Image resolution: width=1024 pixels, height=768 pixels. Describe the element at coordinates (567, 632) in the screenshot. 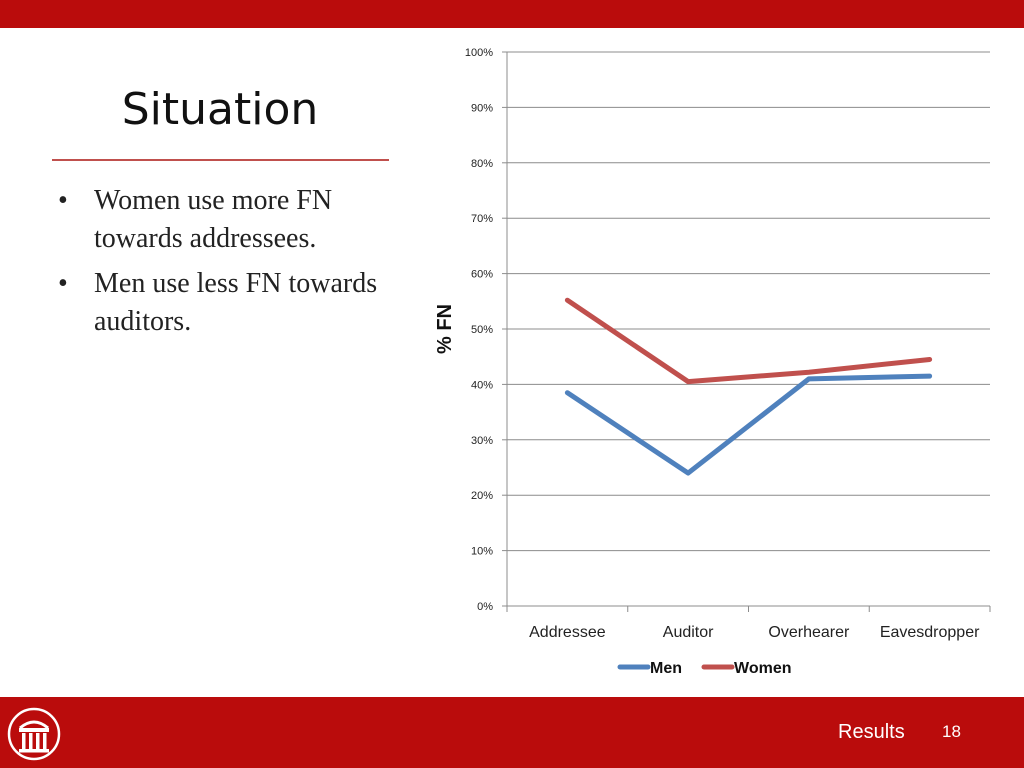

I see `x-tick-label: Addressee` at that location.